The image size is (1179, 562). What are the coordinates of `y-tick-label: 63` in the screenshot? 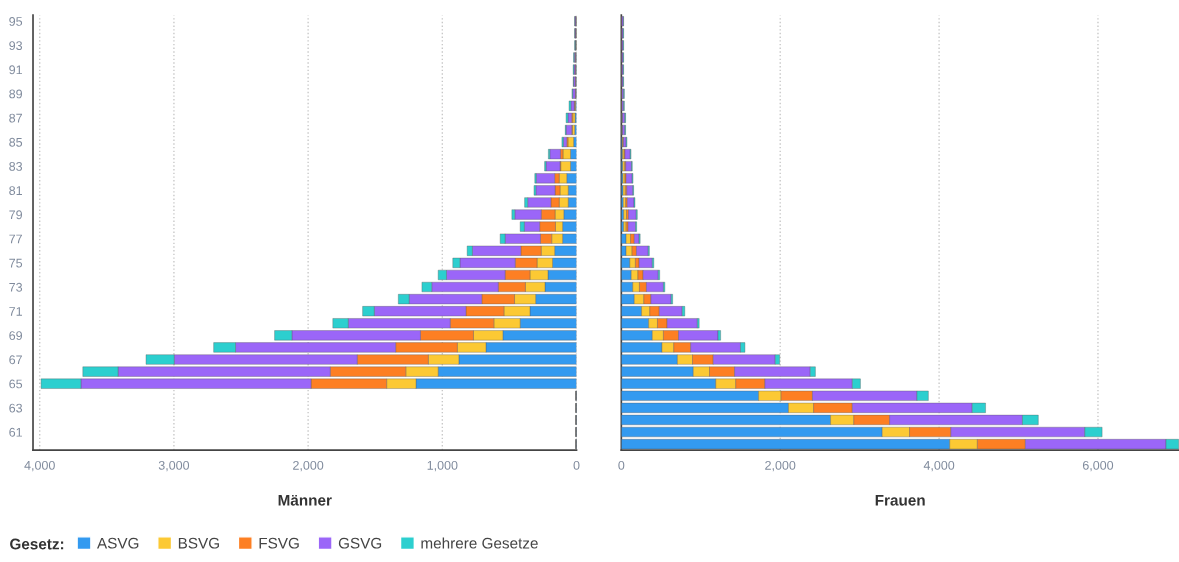 It's located at (16, 408).